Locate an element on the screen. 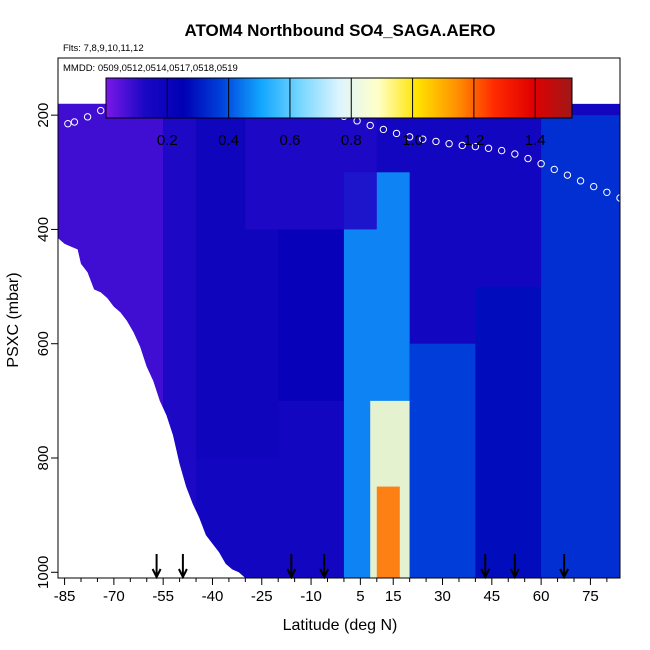  colorbar-gradient is located at coordinates (339, 98).